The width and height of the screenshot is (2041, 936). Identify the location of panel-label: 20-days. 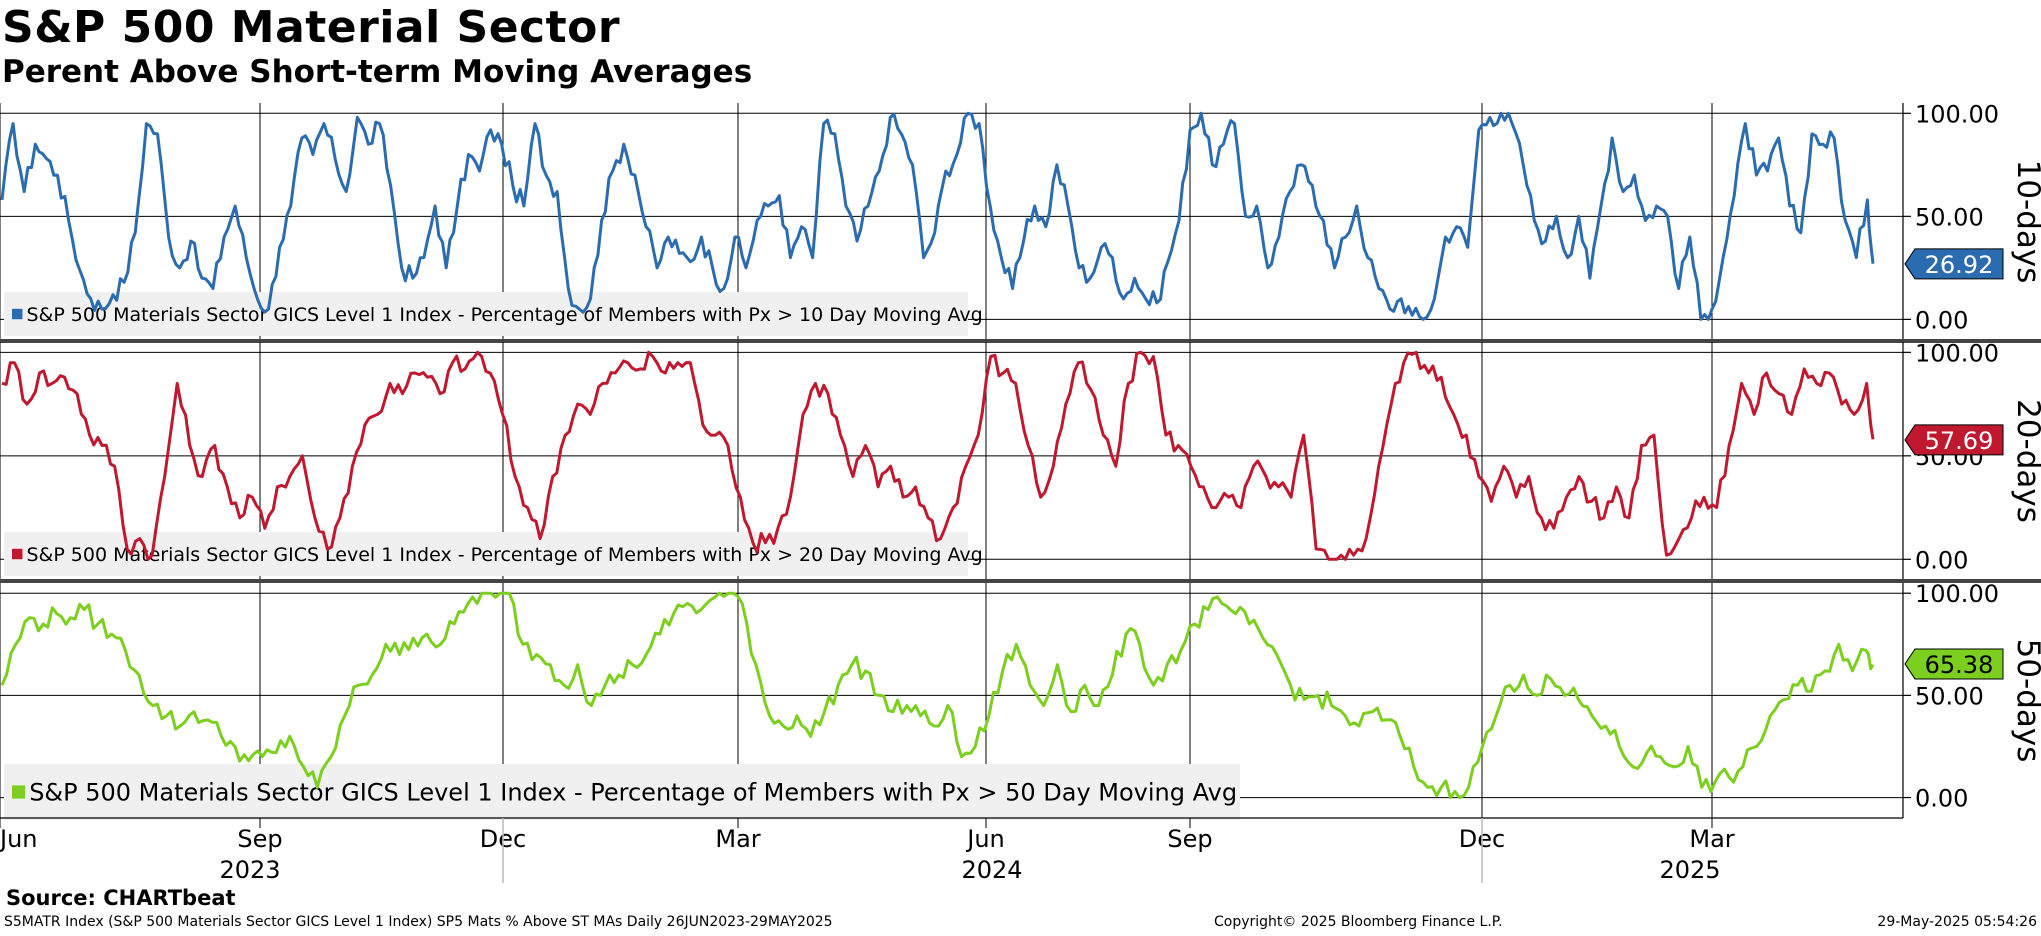
(2025, 461).